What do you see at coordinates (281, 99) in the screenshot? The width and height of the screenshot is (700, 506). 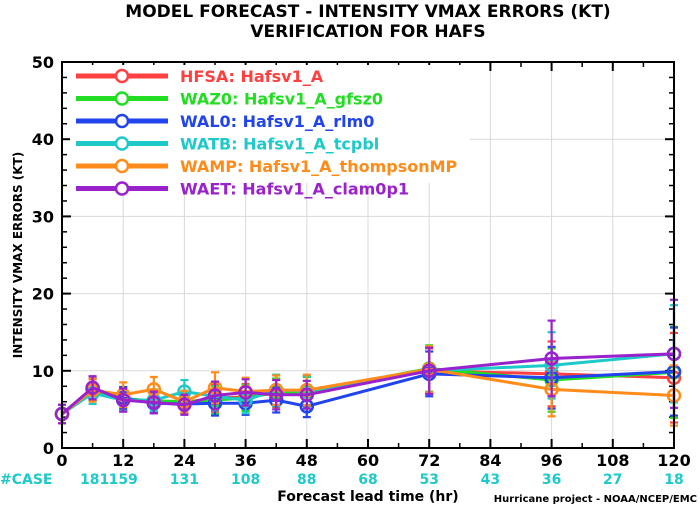 I see `legend-entry: WAZ0: Hafsv1_A_gfsz0` at bounding box center [281, 99].